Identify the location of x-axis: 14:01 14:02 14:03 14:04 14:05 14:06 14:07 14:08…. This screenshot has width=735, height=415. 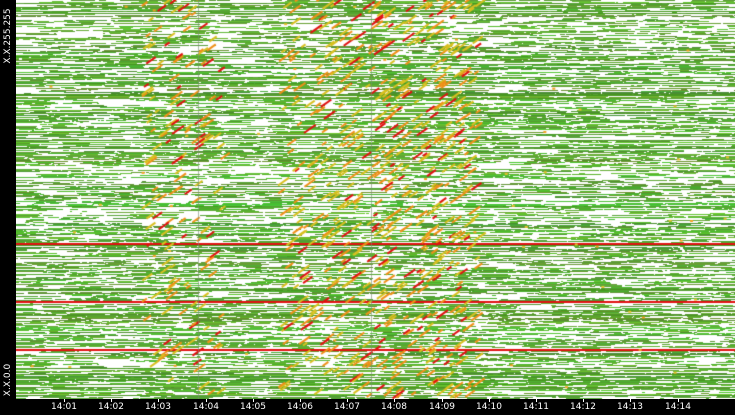
(367, 407).